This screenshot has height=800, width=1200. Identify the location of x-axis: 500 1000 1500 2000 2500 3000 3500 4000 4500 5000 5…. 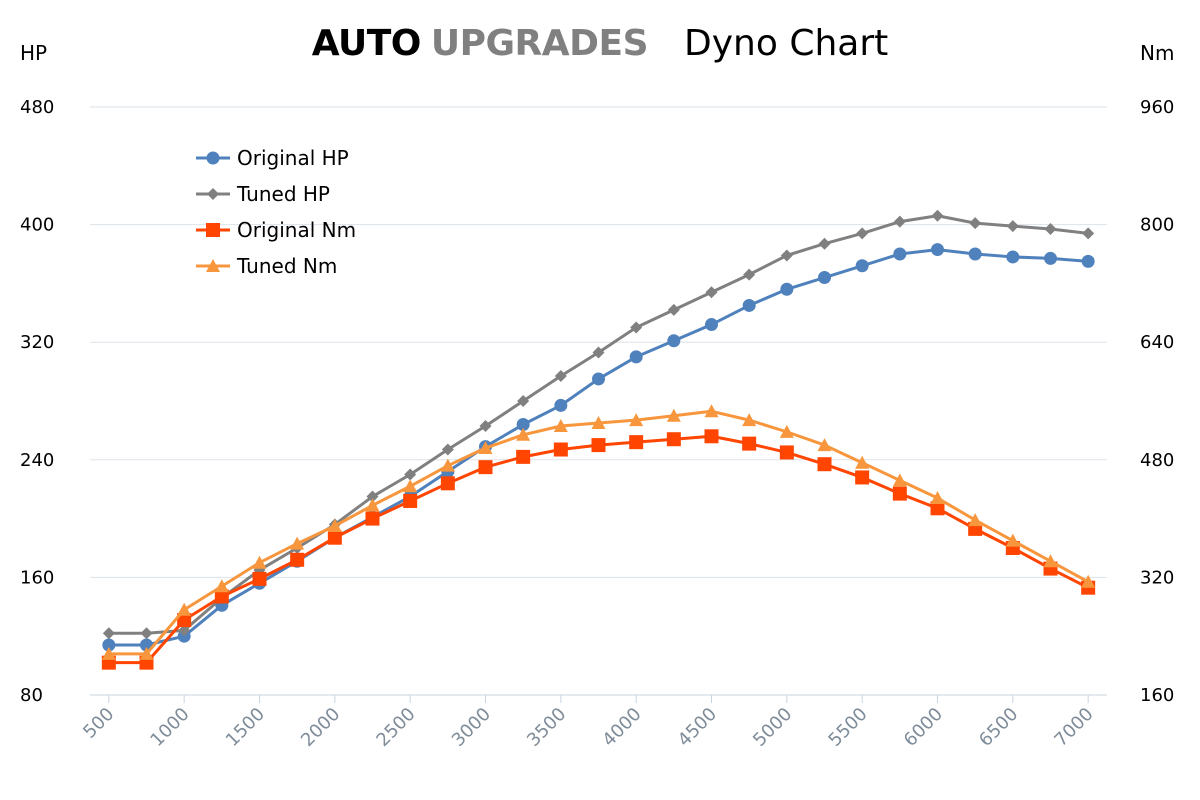
(593, 722).